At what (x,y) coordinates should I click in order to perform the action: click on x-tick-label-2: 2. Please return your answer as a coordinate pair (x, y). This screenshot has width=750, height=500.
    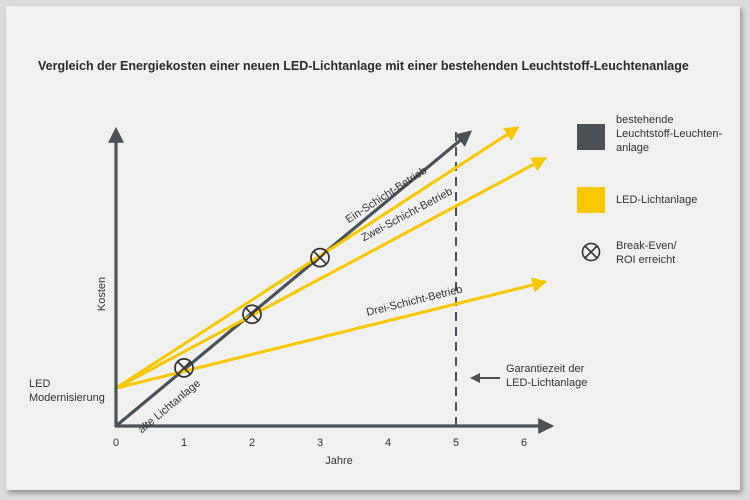
    Looking at the image, I should click on (252, 443).